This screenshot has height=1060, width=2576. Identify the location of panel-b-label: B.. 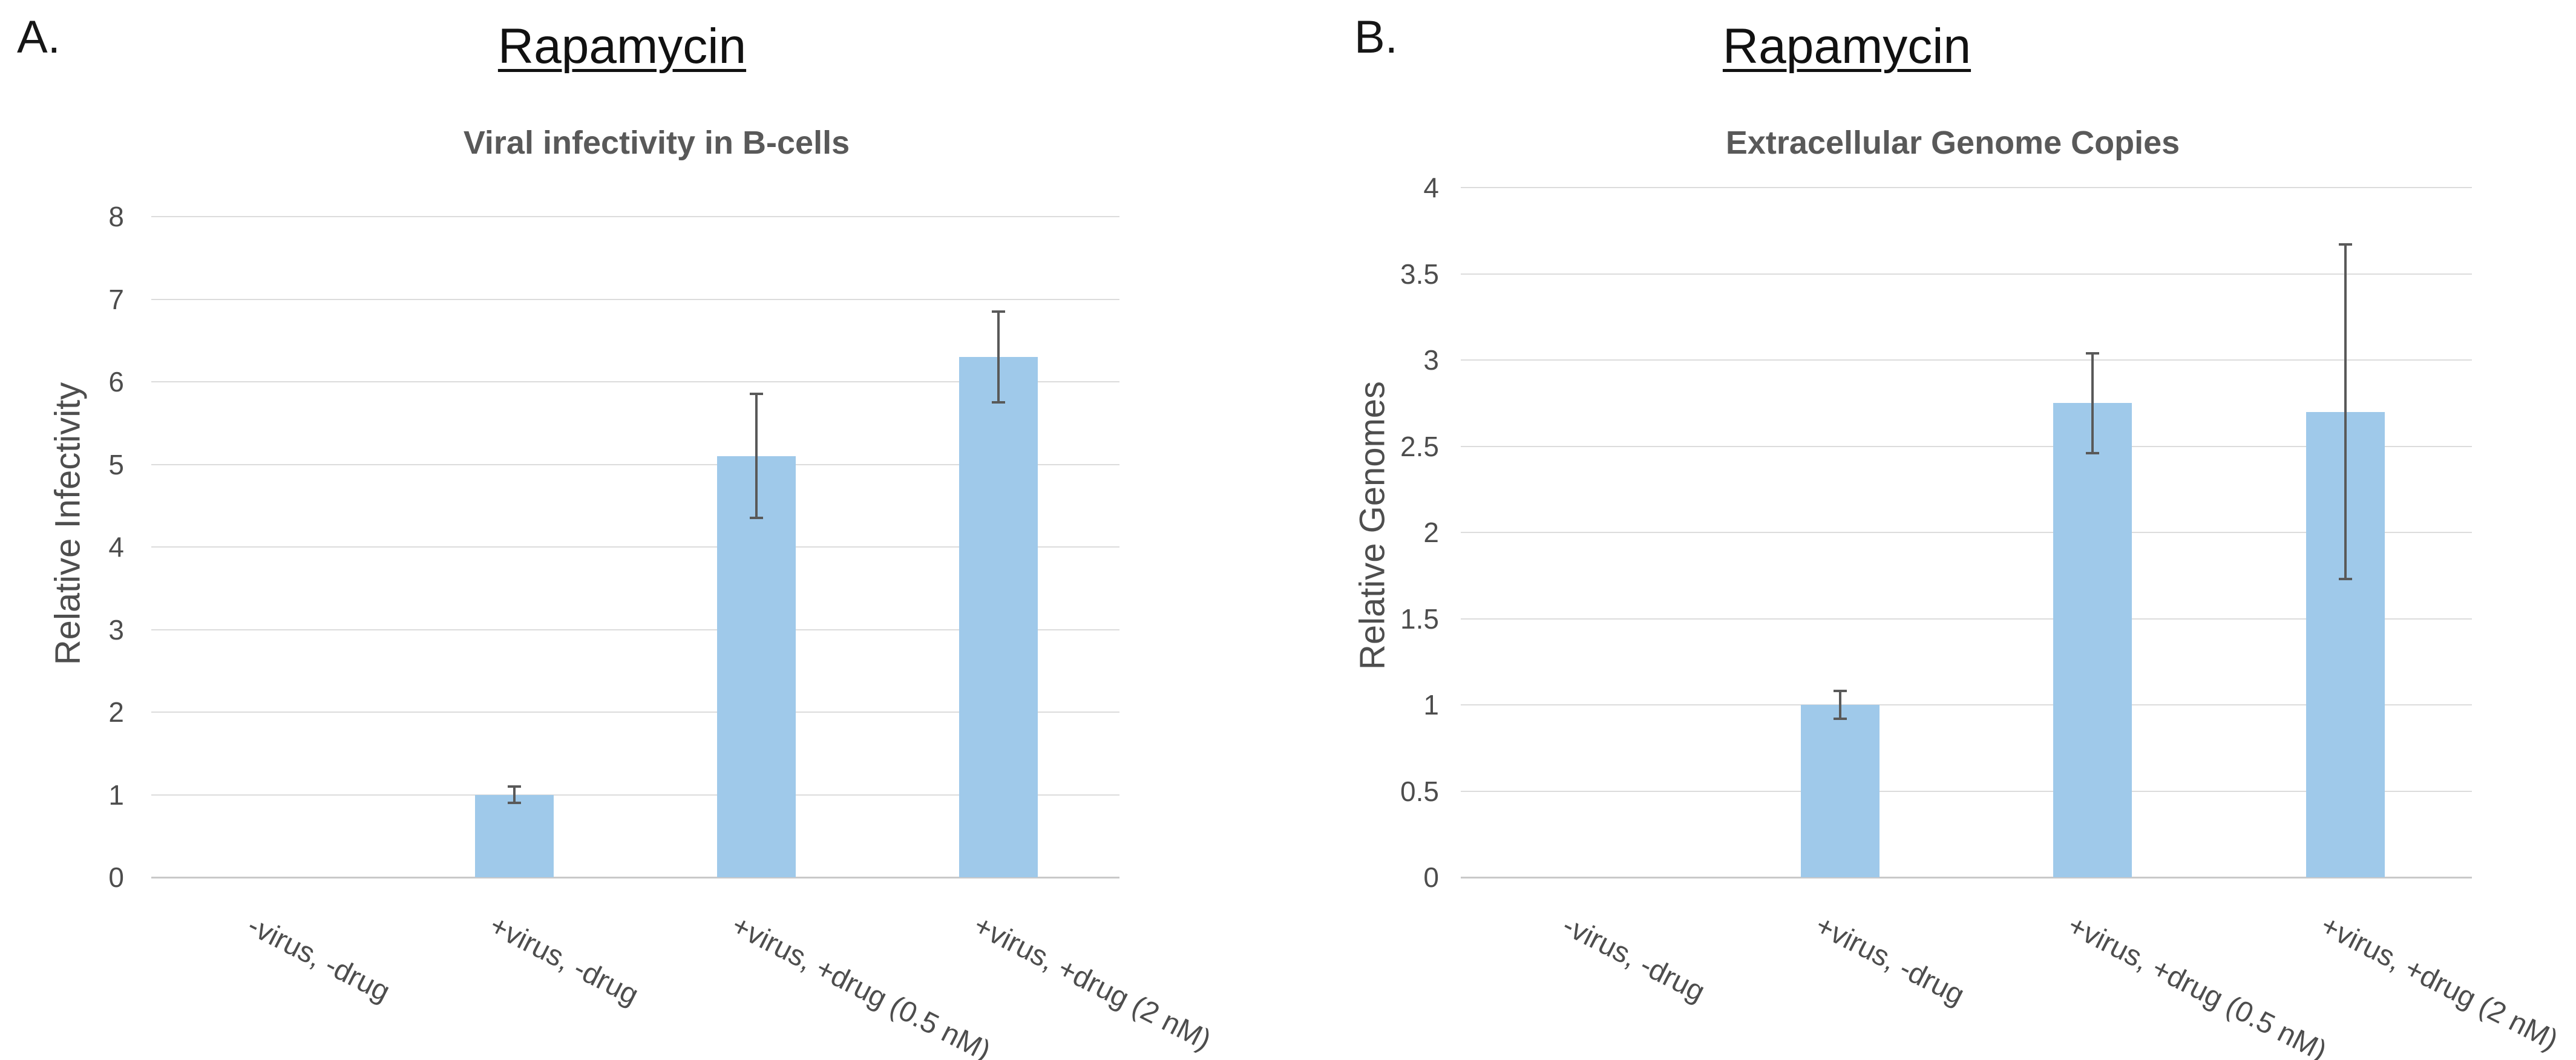
(1376, 37).